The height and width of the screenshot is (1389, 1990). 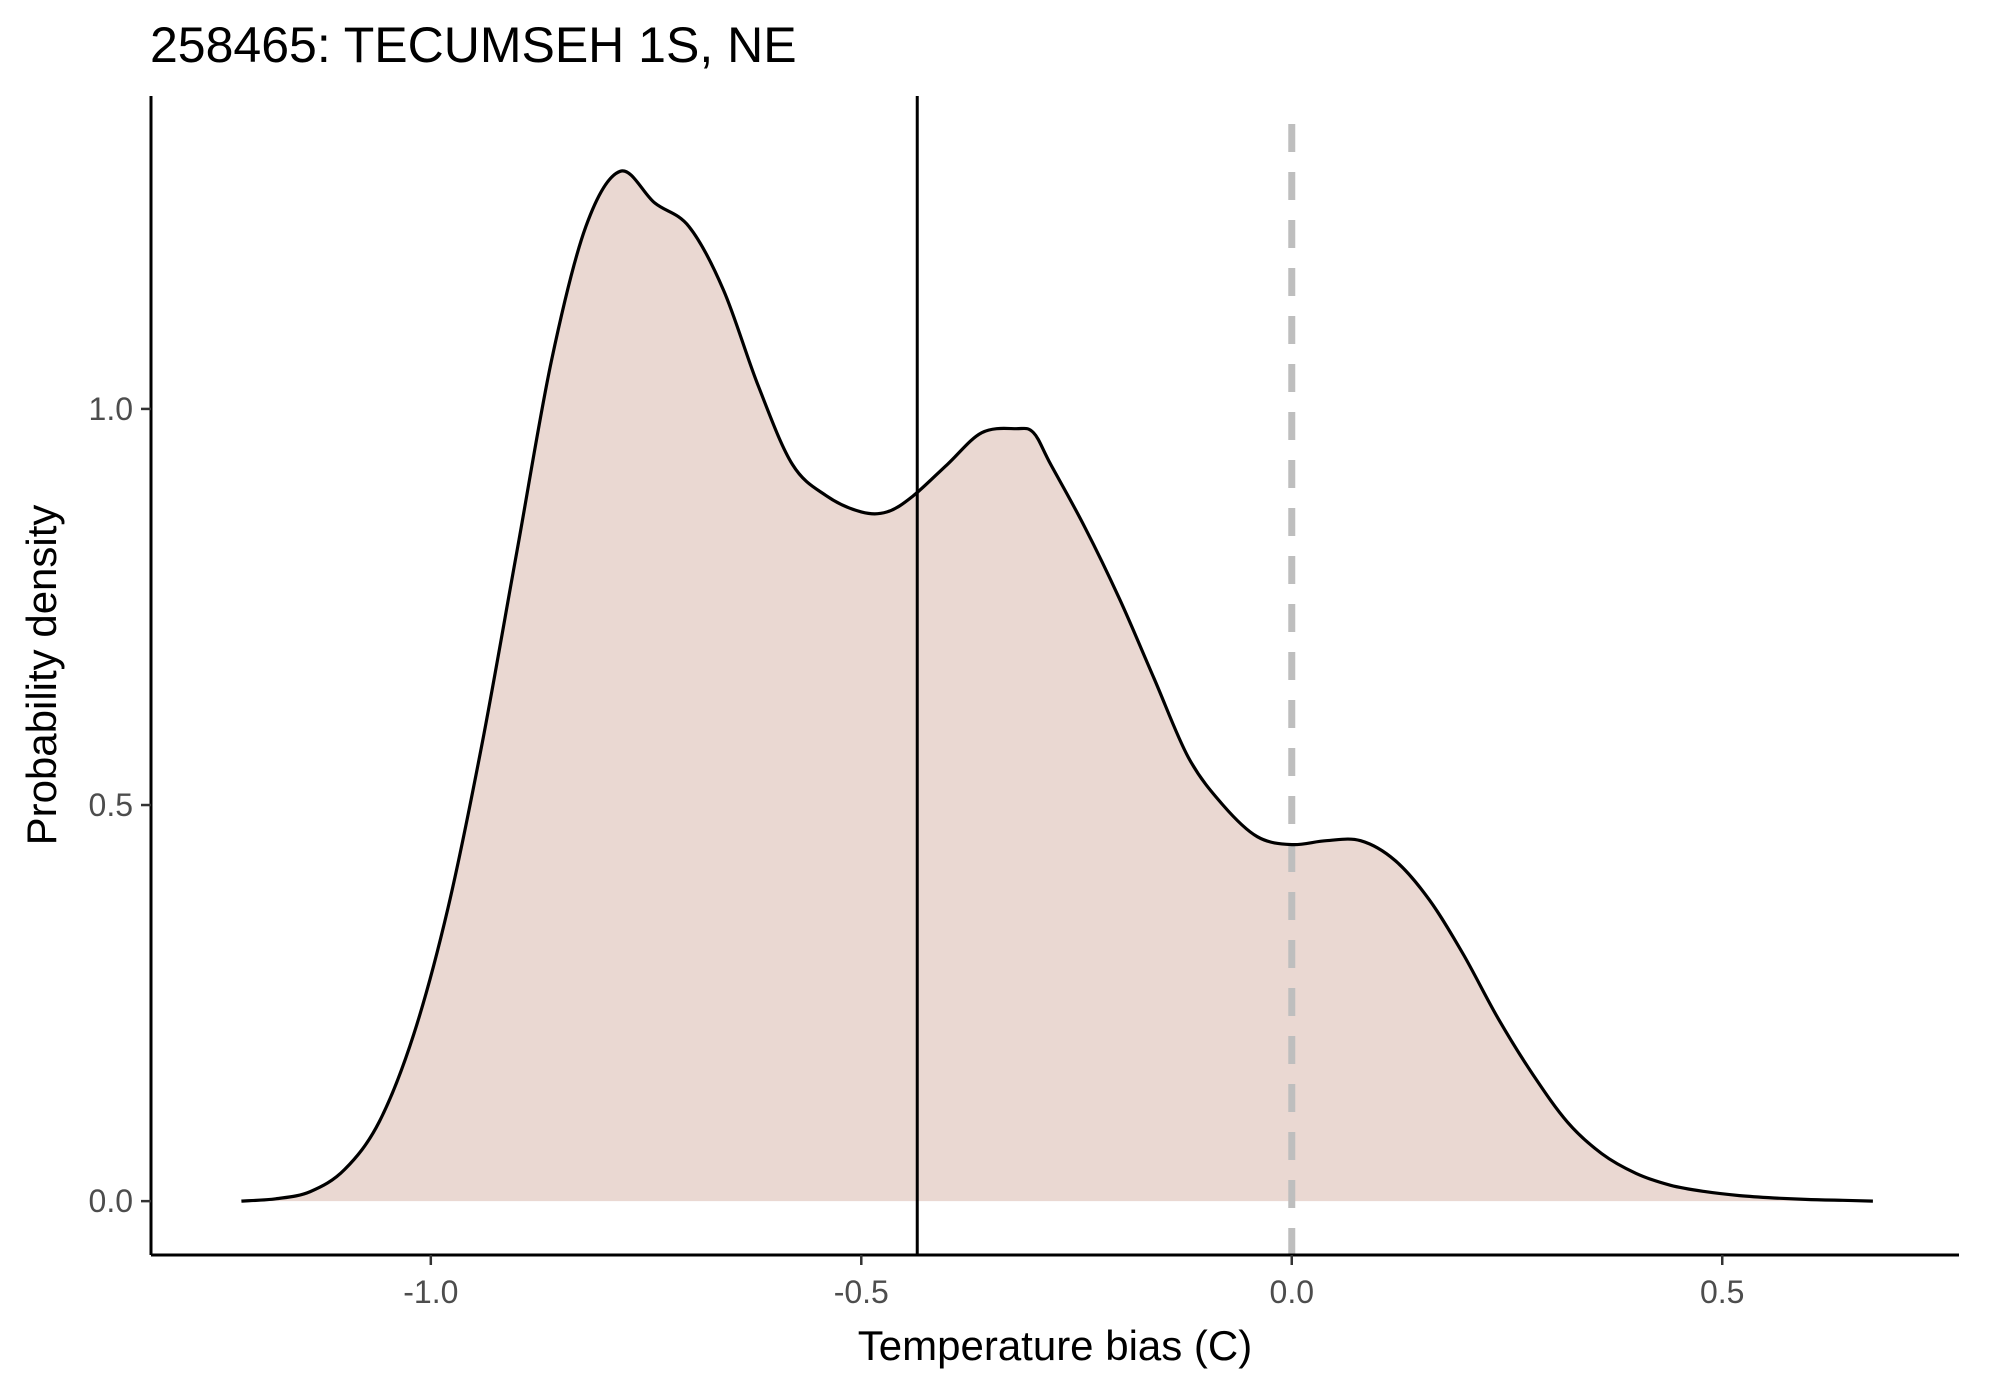 I want to click on x-axis-label: Temperature bias (C), so click(x=1055, y=1345).